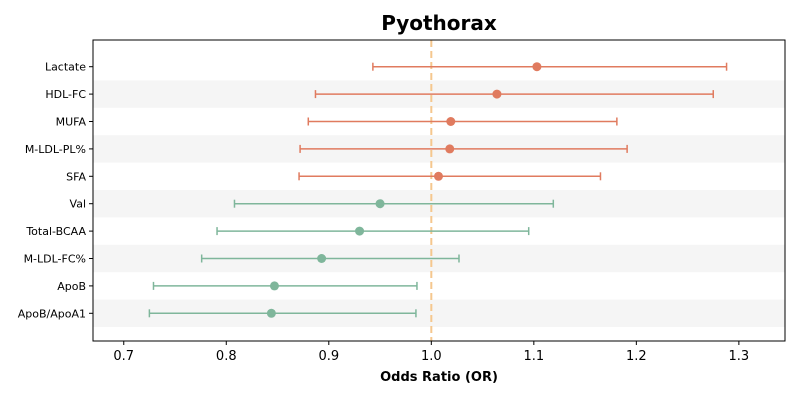 Image resolution: width=800 pixels, height=400 pixels. I want to click on y-tick-label: Val, so click(78, 204).